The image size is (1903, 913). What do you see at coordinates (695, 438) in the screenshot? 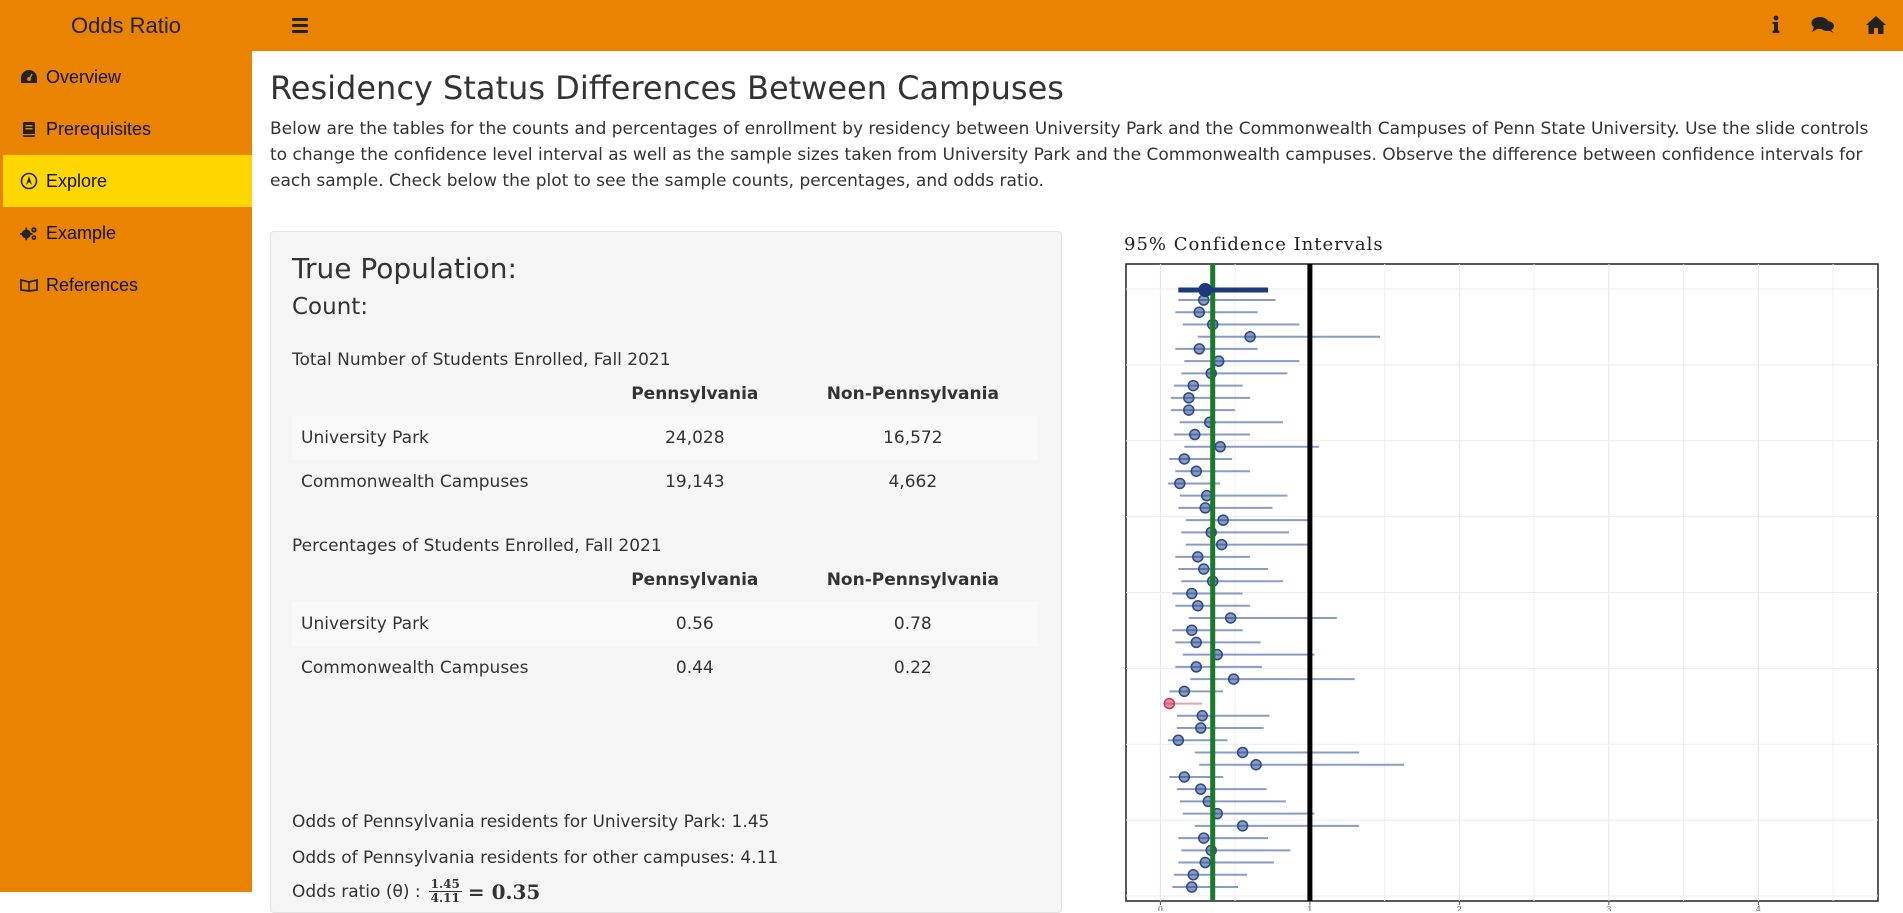
I see `table-cell: 24,028` at bounding box center [695, 438].